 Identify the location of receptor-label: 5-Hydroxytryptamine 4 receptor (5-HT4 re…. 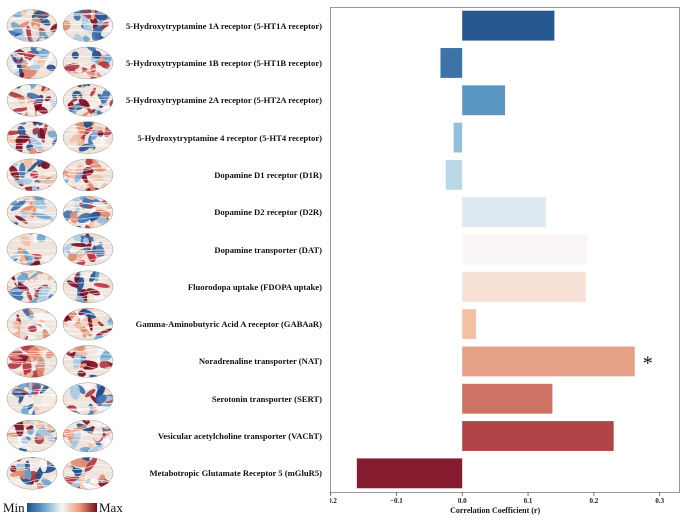
(229, 137).